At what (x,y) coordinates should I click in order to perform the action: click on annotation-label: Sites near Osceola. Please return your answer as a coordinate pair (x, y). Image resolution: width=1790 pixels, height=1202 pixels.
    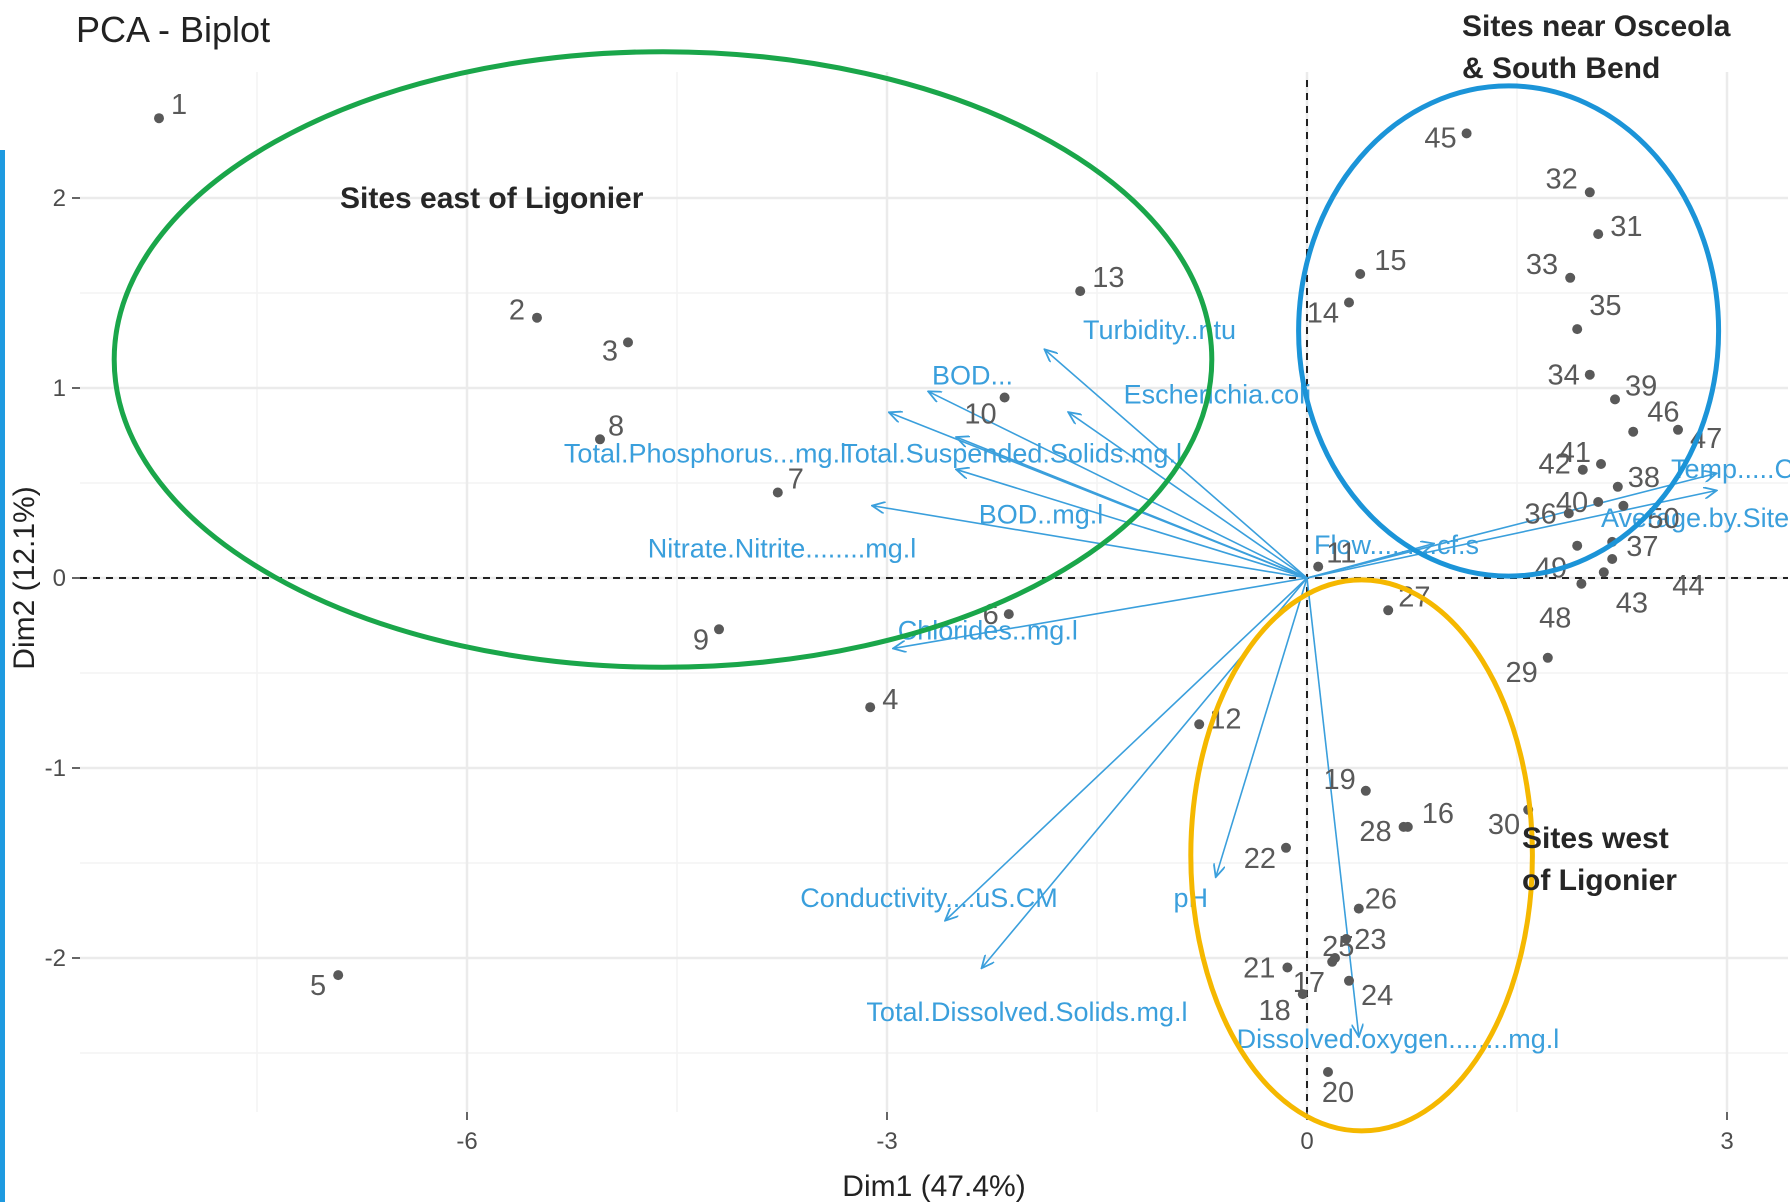
    Looking at the image, I should click on (1596, 26).